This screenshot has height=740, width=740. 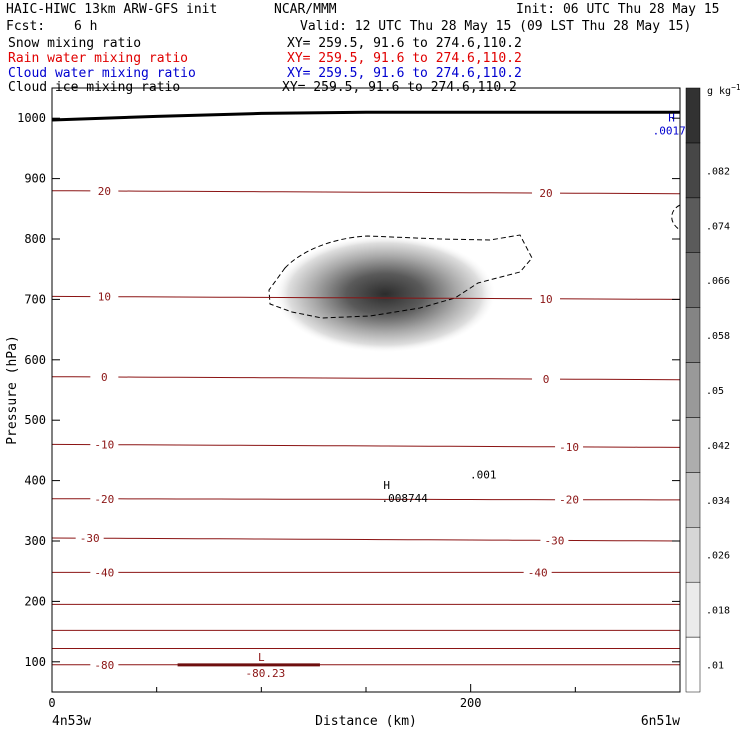 What do you see at coordinates (102, 73) in the screenshot?
I see `field-cloudwater-name: Cloud water mixing ratio` at bounding box center [102, 73].